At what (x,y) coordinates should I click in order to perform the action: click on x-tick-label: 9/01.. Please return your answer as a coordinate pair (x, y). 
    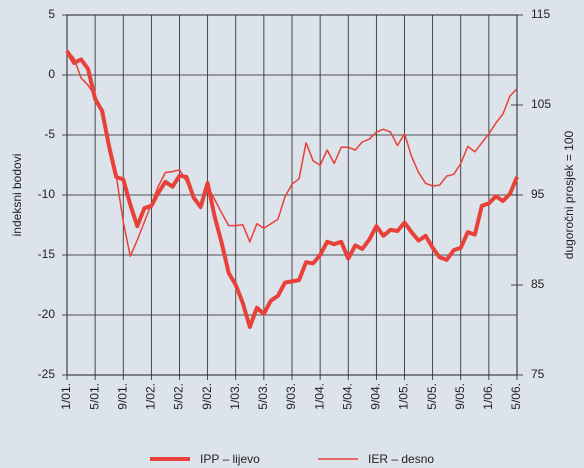
    Looking at the image, I should click on (122, 396).